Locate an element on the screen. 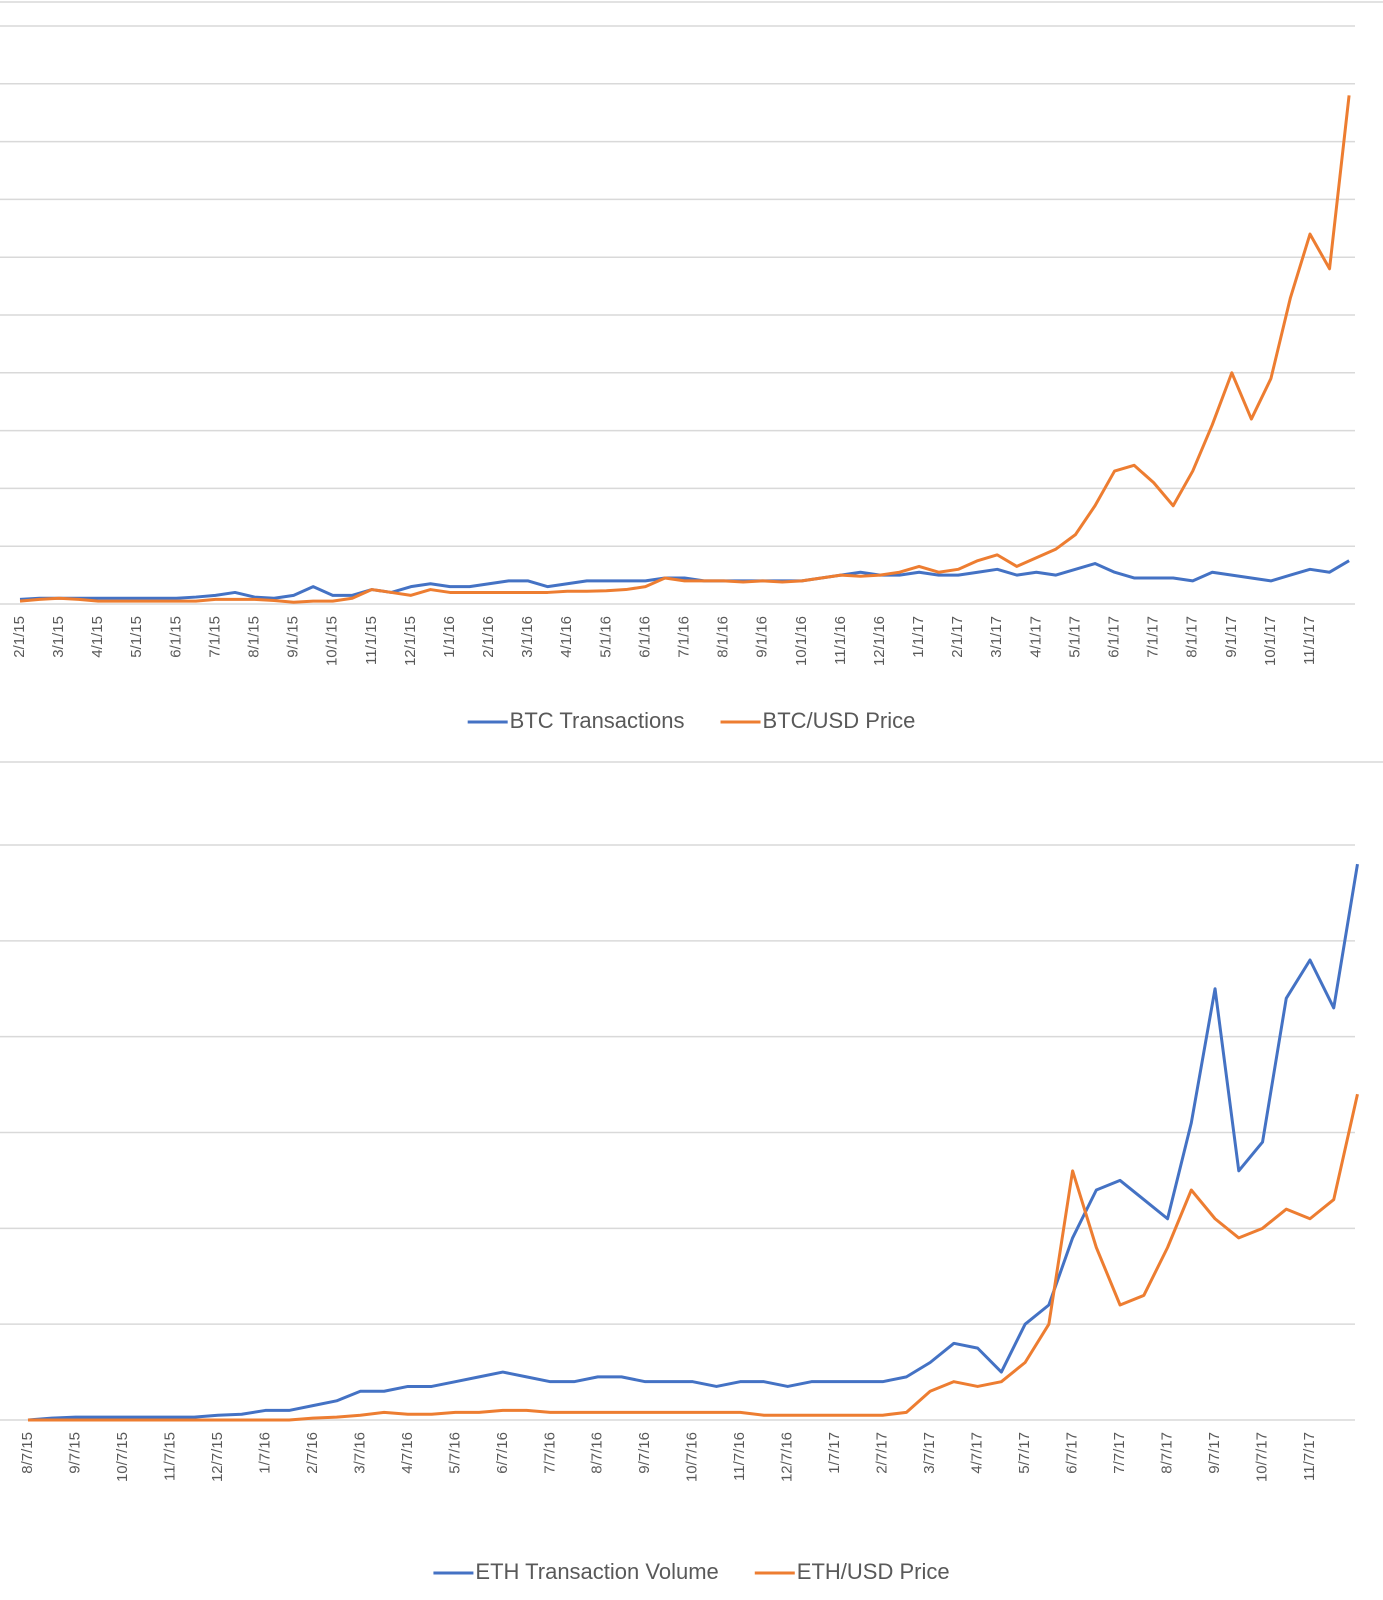 The height and width of the screenshot is (1600, 1383). x-tick-label: 7/7/16 is located at coordinates (549, 1453).